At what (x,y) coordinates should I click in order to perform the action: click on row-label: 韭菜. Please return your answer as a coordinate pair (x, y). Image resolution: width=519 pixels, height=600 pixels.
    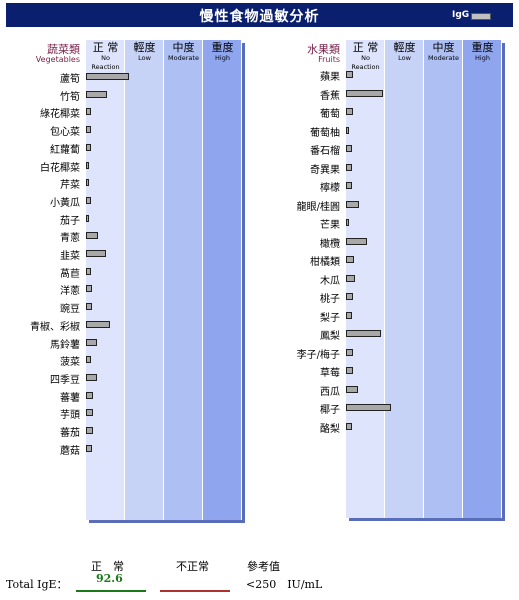
    Looking at the image, I should click on (70, 256).